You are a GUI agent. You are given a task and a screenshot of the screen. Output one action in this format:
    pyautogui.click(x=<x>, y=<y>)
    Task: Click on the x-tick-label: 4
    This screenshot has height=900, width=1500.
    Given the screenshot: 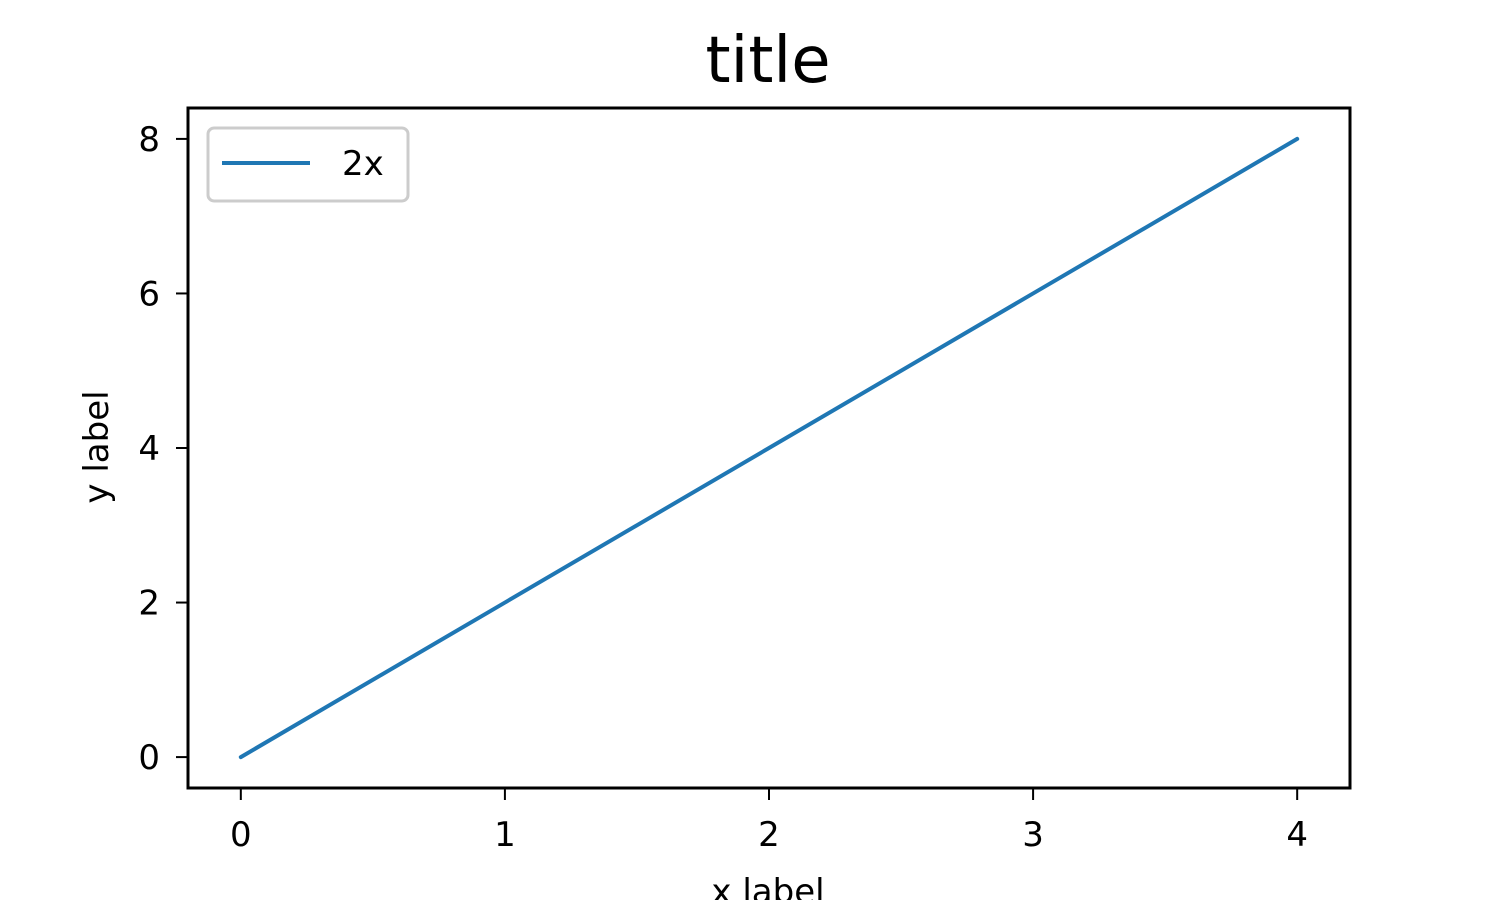 What is the action you would take?
    pyautogui.click(x=1297, y=835)
    